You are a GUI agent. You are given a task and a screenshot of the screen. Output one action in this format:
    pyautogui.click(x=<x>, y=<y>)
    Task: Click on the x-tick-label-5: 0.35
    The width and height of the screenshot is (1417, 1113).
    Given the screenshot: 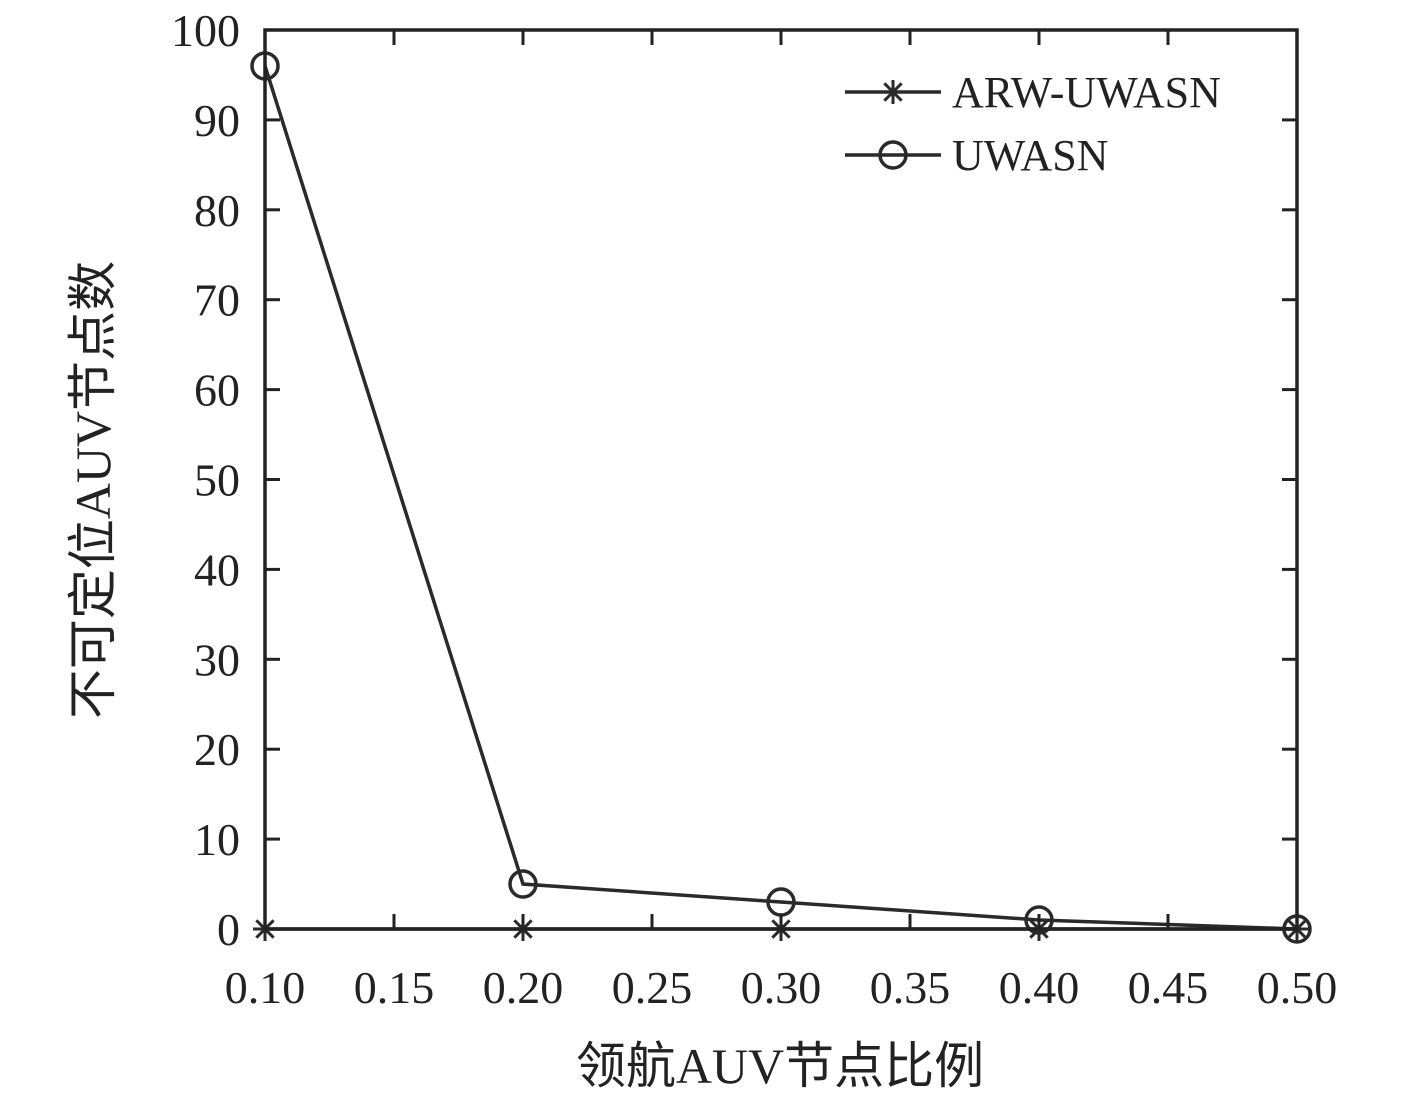 What is the action you would take?
    pyautogui.click(x=910, y=987)
    